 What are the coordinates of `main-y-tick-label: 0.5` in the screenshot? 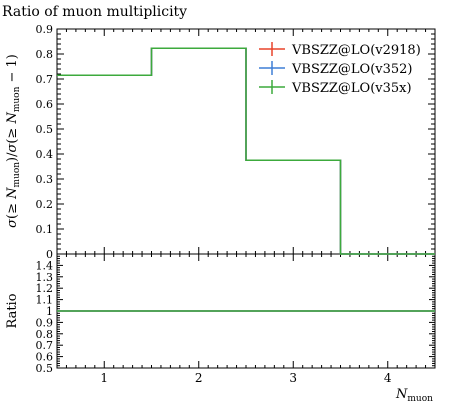 It's located at (45, 129).